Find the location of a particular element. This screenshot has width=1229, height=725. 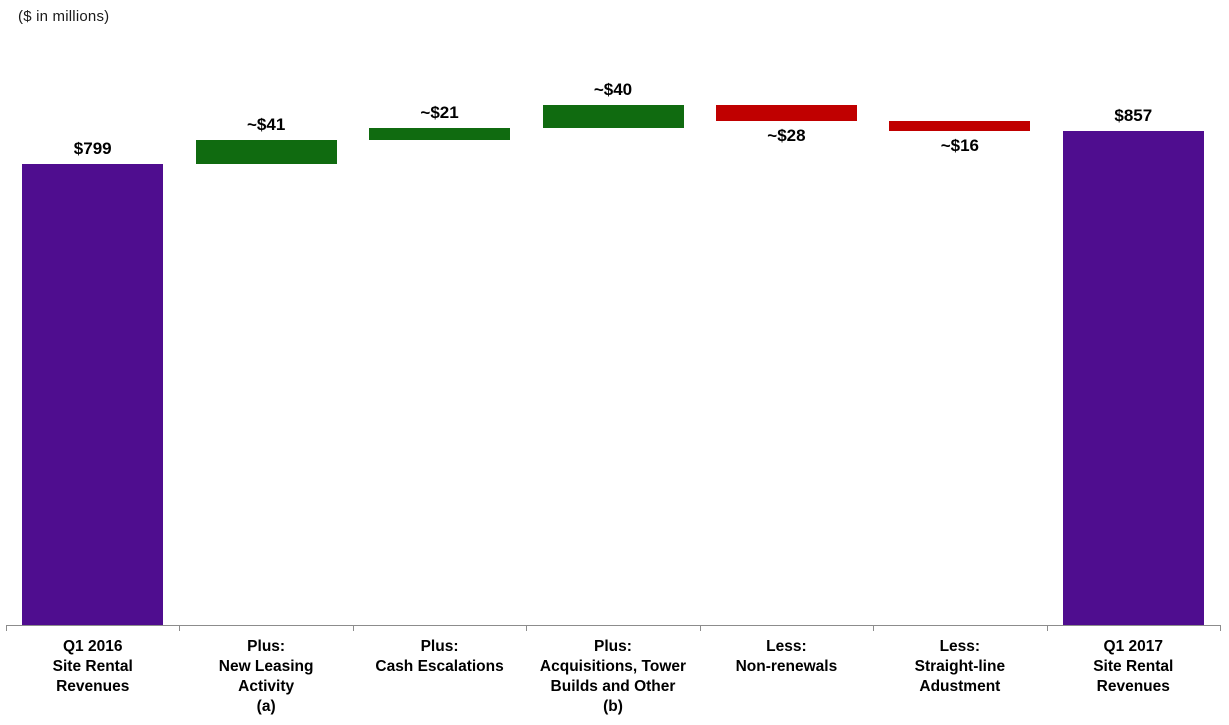

bar-value-label: ~$16 is located at coordinates (959, 145).